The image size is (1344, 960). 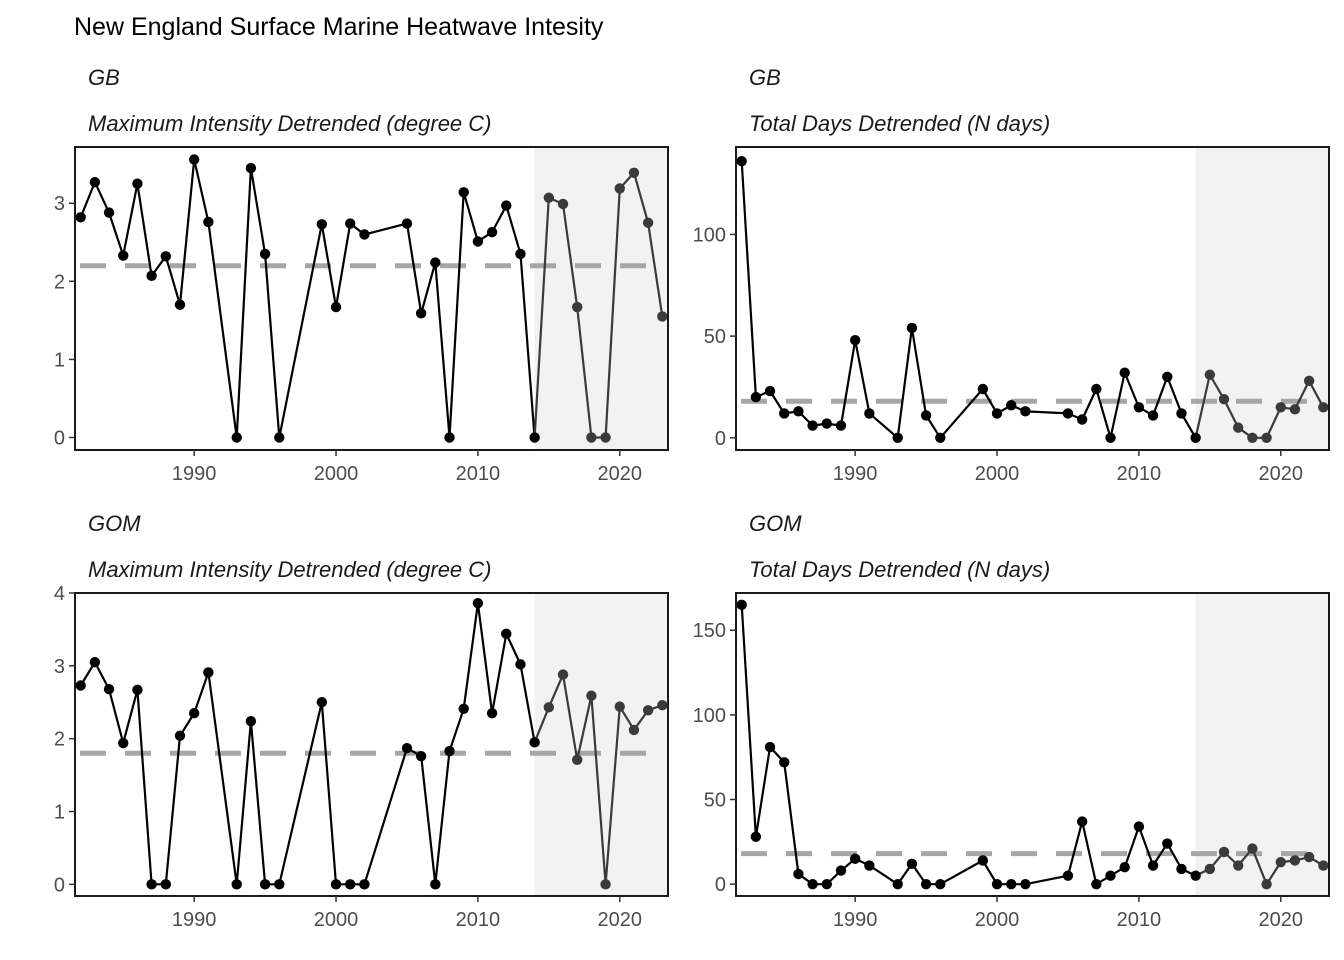 What do you see at coordinates (59, 813) in the screenshot?
I see `y-tick-label: 1` at bounding box center [59, 813].